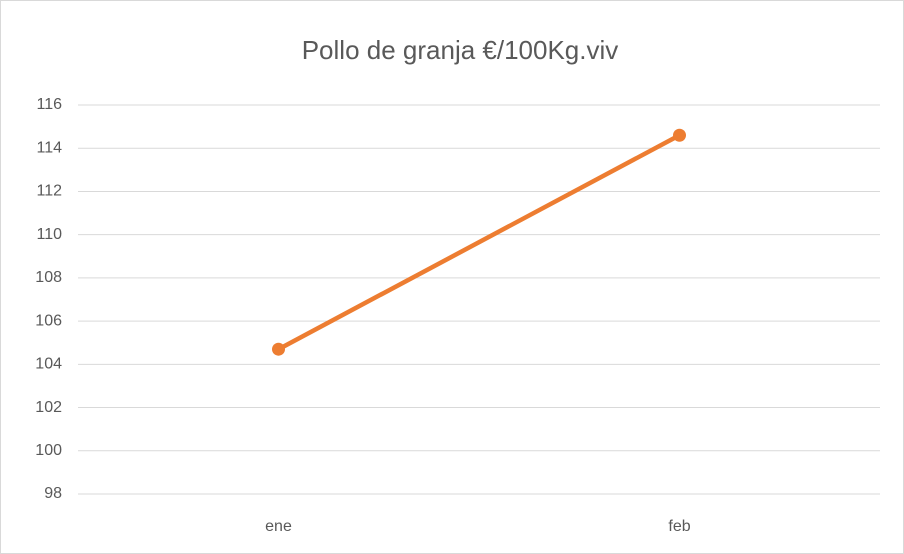 This screenshot has width=904, height=554. I want to click on y-tick-label: 110, so click(49, 234).